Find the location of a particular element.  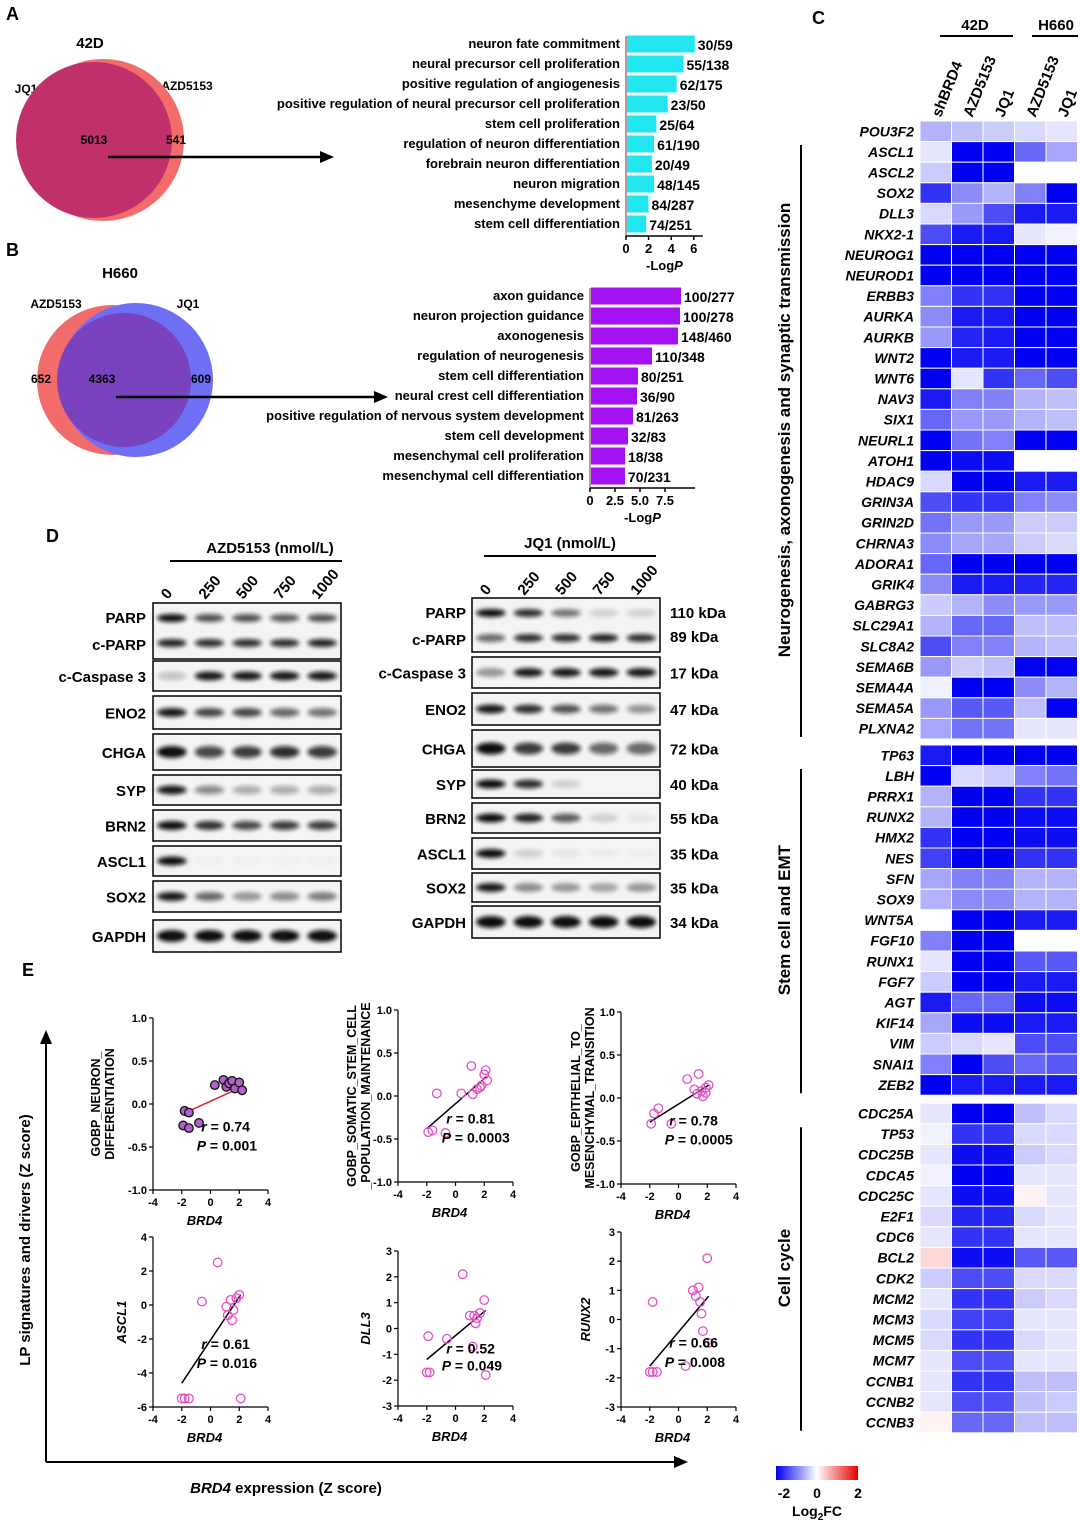

heatmap-gene-label: NEUROG1 is located at coordinates (879, 255).